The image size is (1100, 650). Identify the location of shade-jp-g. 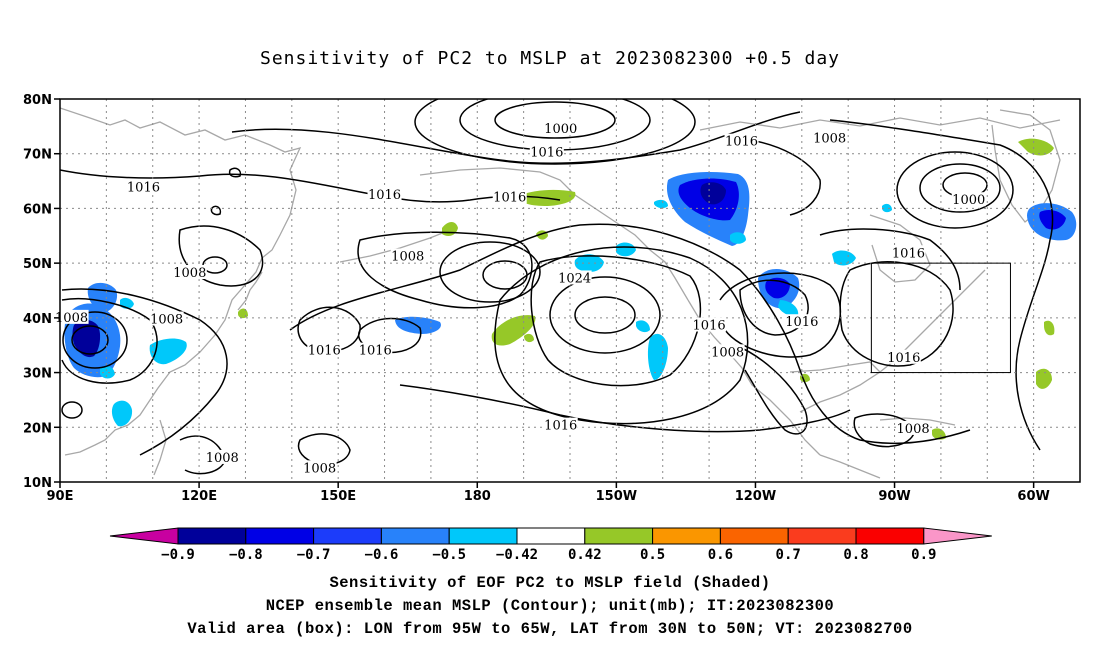
(243, 313).